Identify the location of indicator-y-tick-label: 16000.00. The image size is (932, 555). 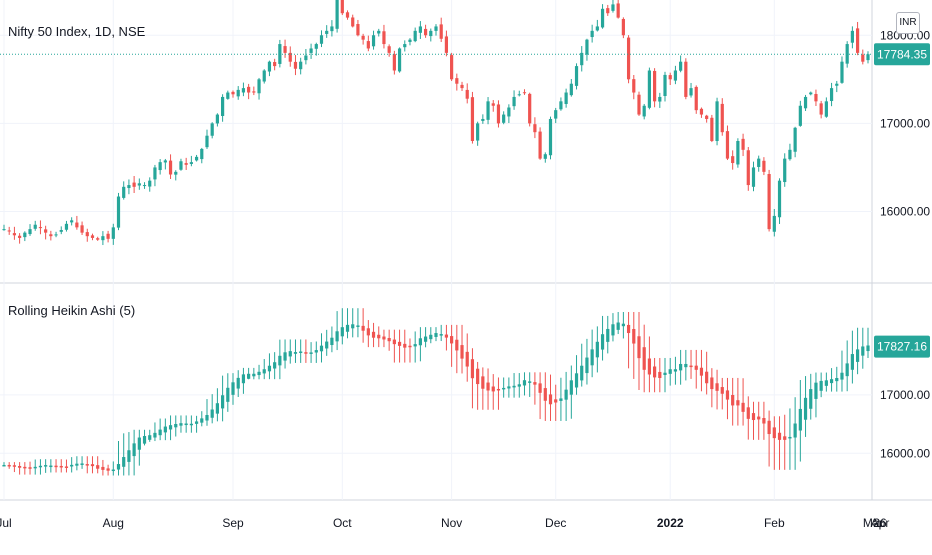
(905, 453).